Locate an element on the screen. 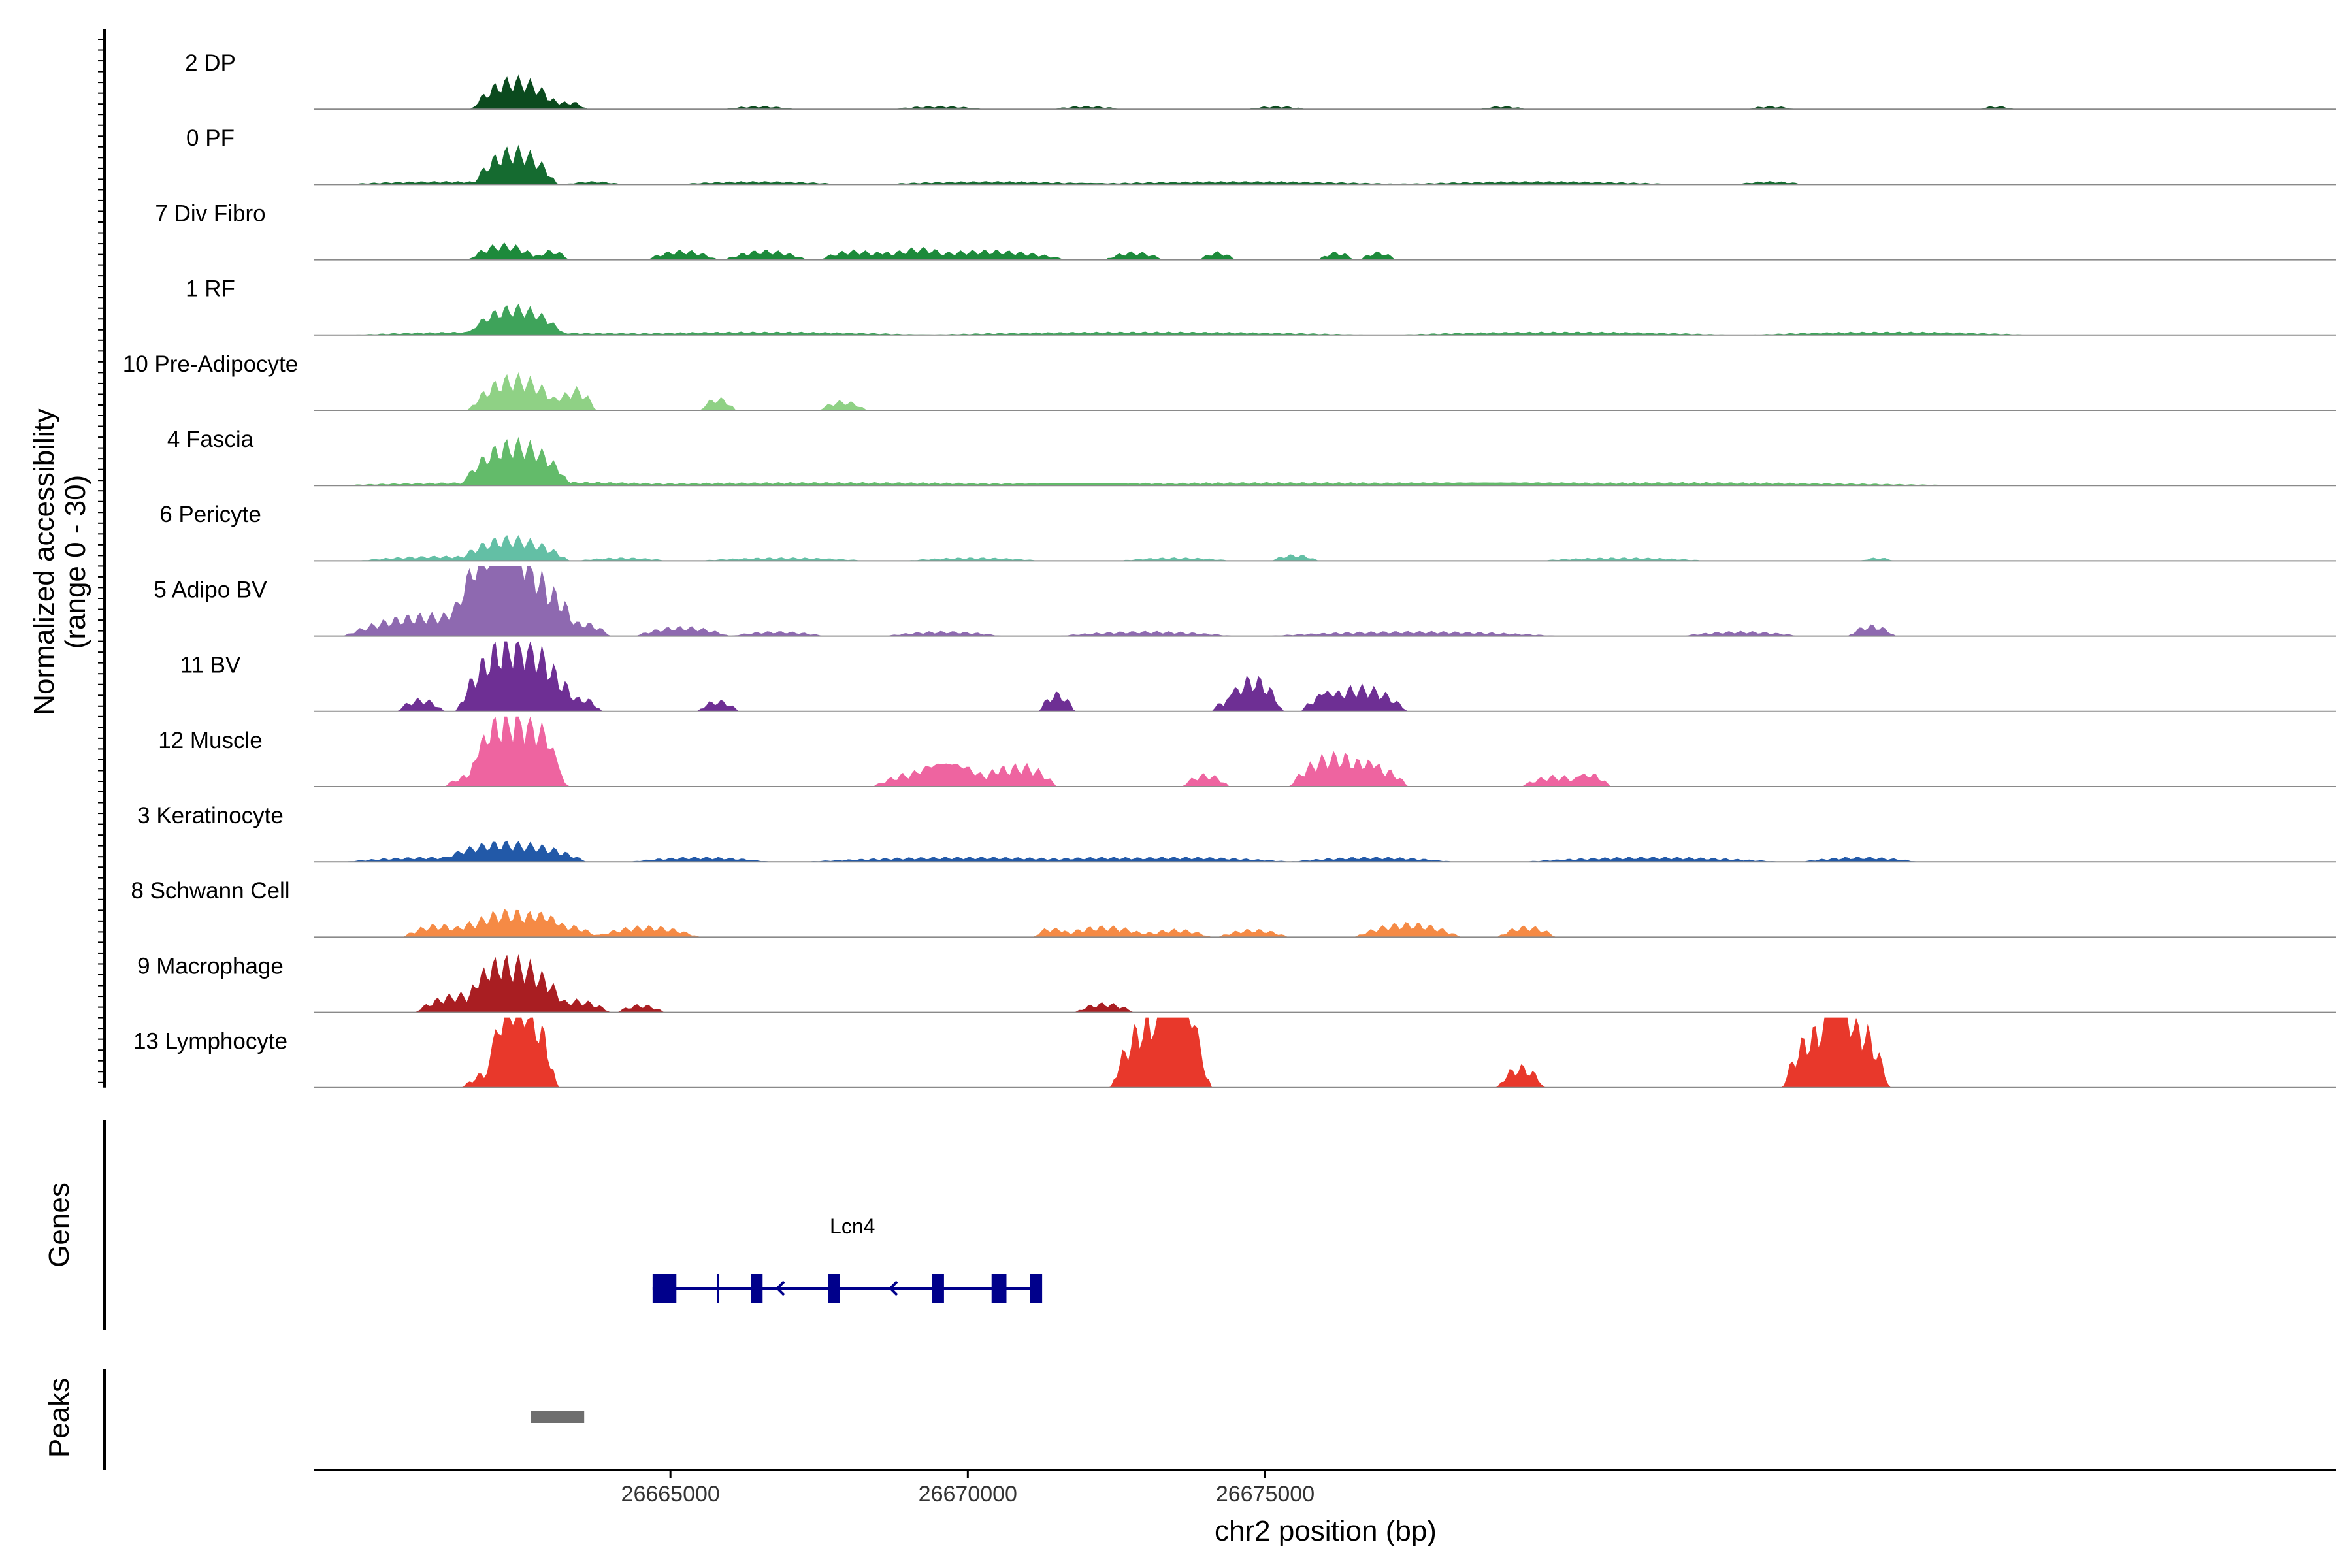 Image resolution: width=2352 pixels, height=1568 pixels. track-label: 5 Adipo BV is located at coordinates (210, 589).